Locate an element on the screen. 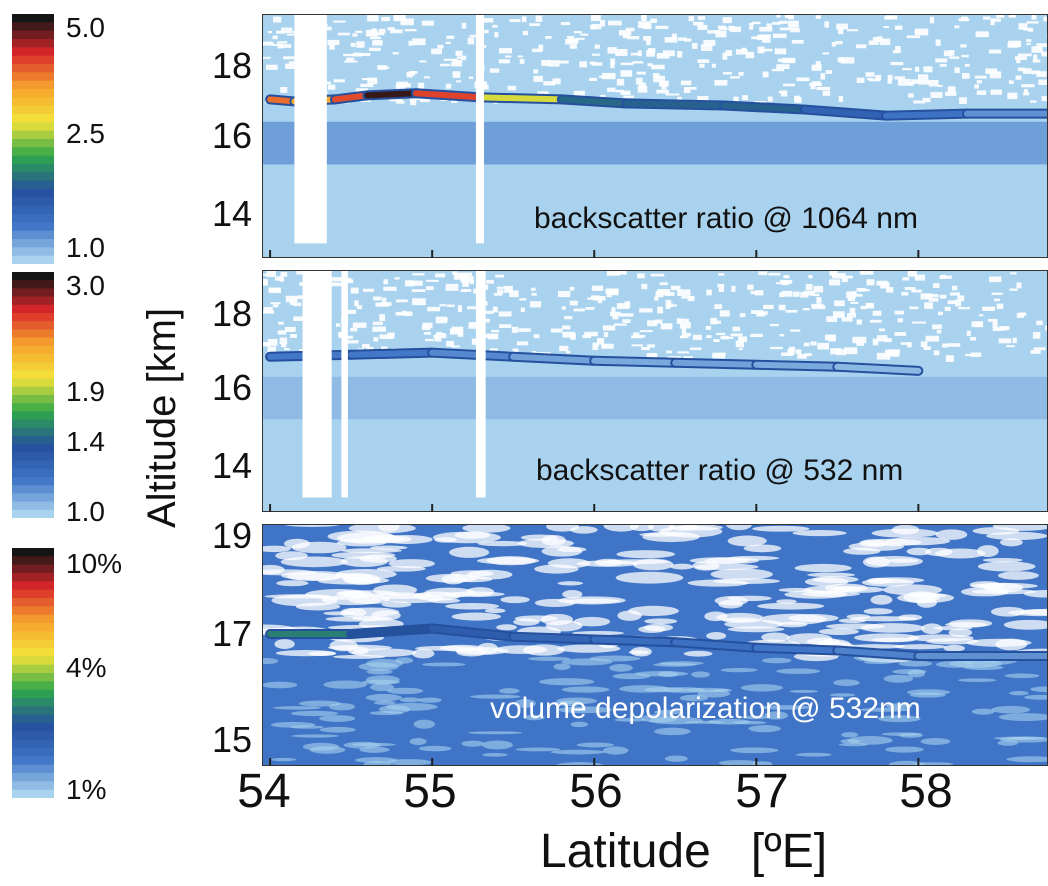 The height and width of the screenshot is (886, 1048). colorbar-532-tick-max: 3.0 is located at coordinates (85, 285).